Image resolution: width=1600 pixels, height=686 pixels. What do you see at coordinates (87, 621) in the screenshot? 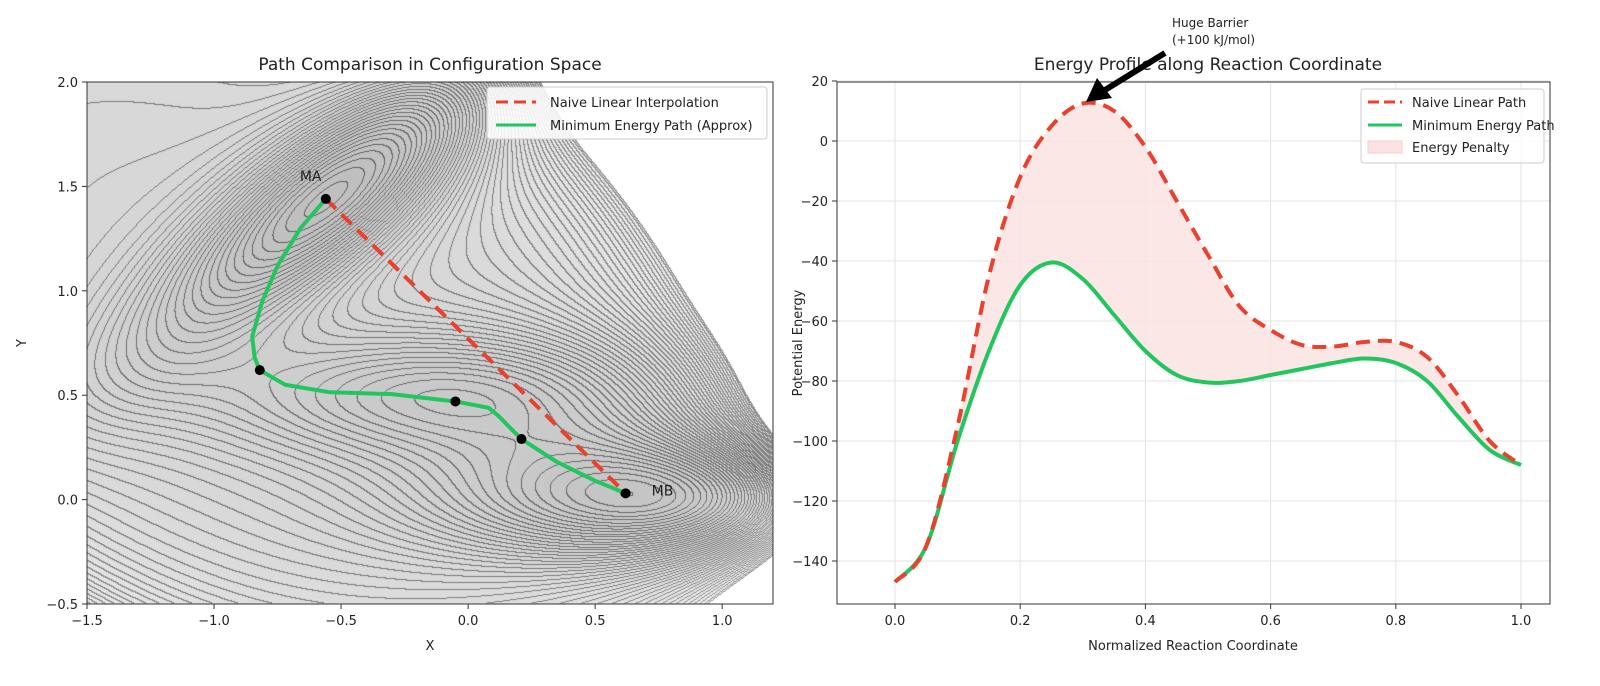
I see `x-tick-label: −1.5` at bounding box center [87, 621].